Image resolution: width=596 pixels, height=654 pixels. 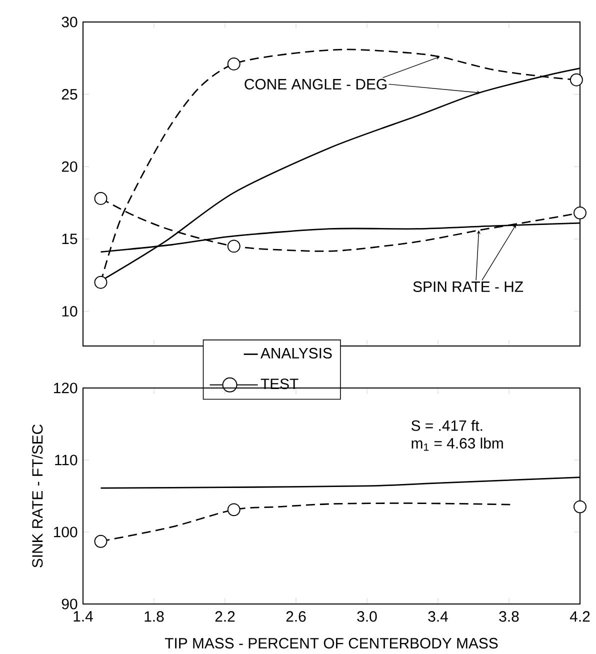 What do you see at coordinates (83, 616) in the screenshot?
I see `x-tick-label: 1.4` at bounding box center [83, 616].